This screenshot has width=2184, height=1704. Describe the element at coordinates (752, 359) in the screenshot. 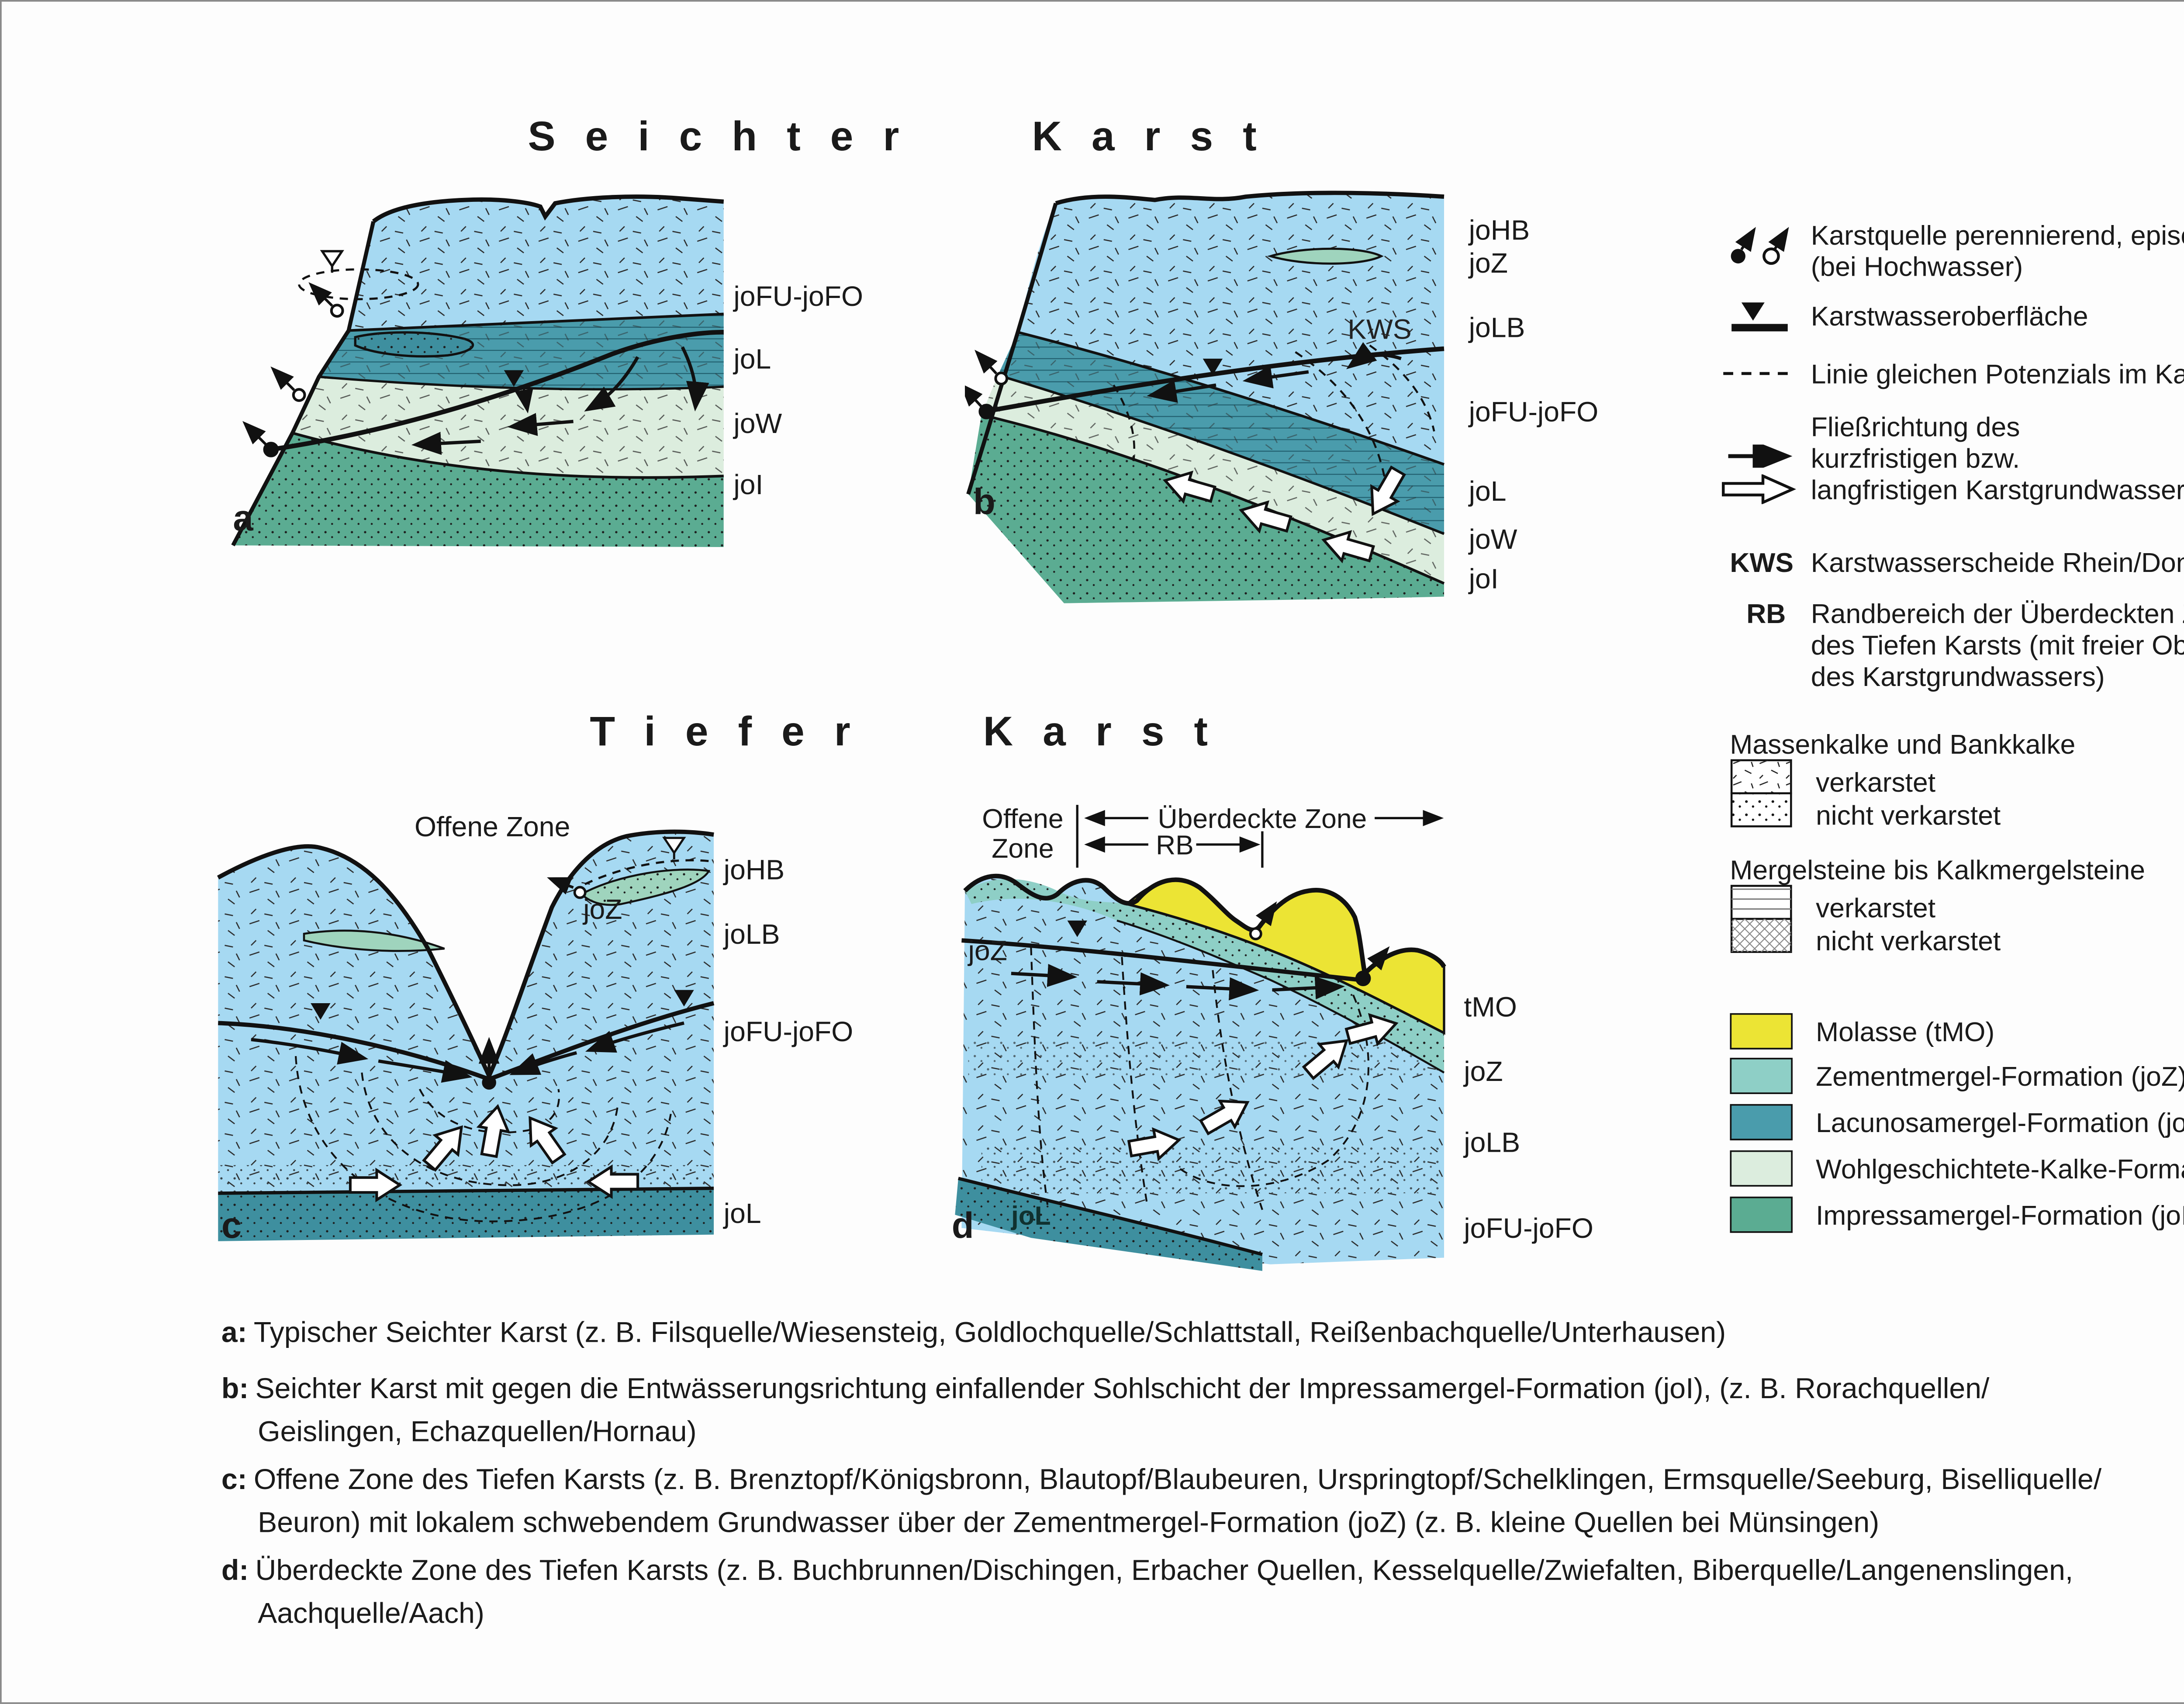

I see `label-a-jol: joL` at that location.